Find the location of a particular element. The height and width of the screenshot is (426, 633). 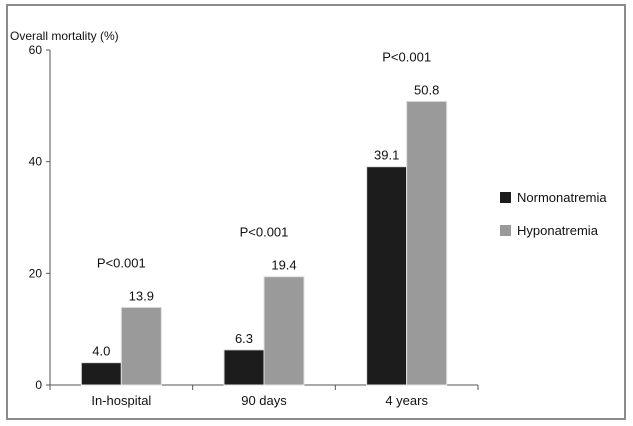

data-label: 13.9 is located at coordinates (141, 295).